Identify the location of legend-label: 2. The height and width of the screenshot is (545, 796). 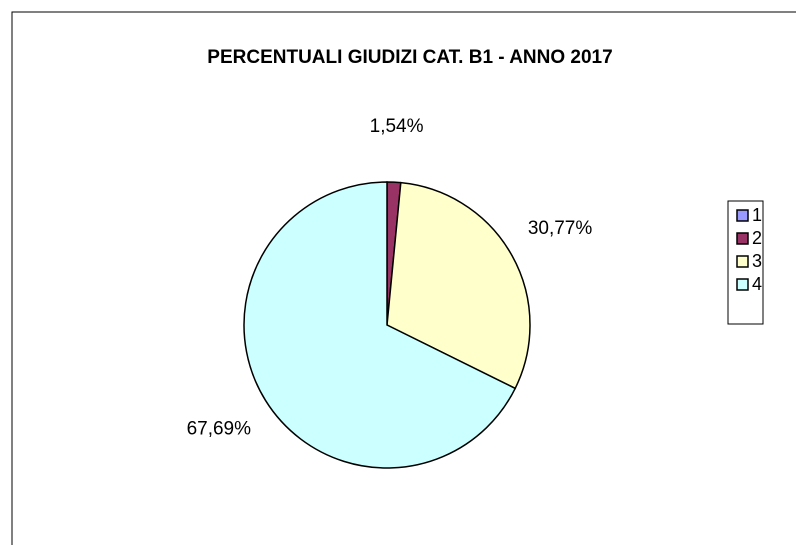
(757, 238).